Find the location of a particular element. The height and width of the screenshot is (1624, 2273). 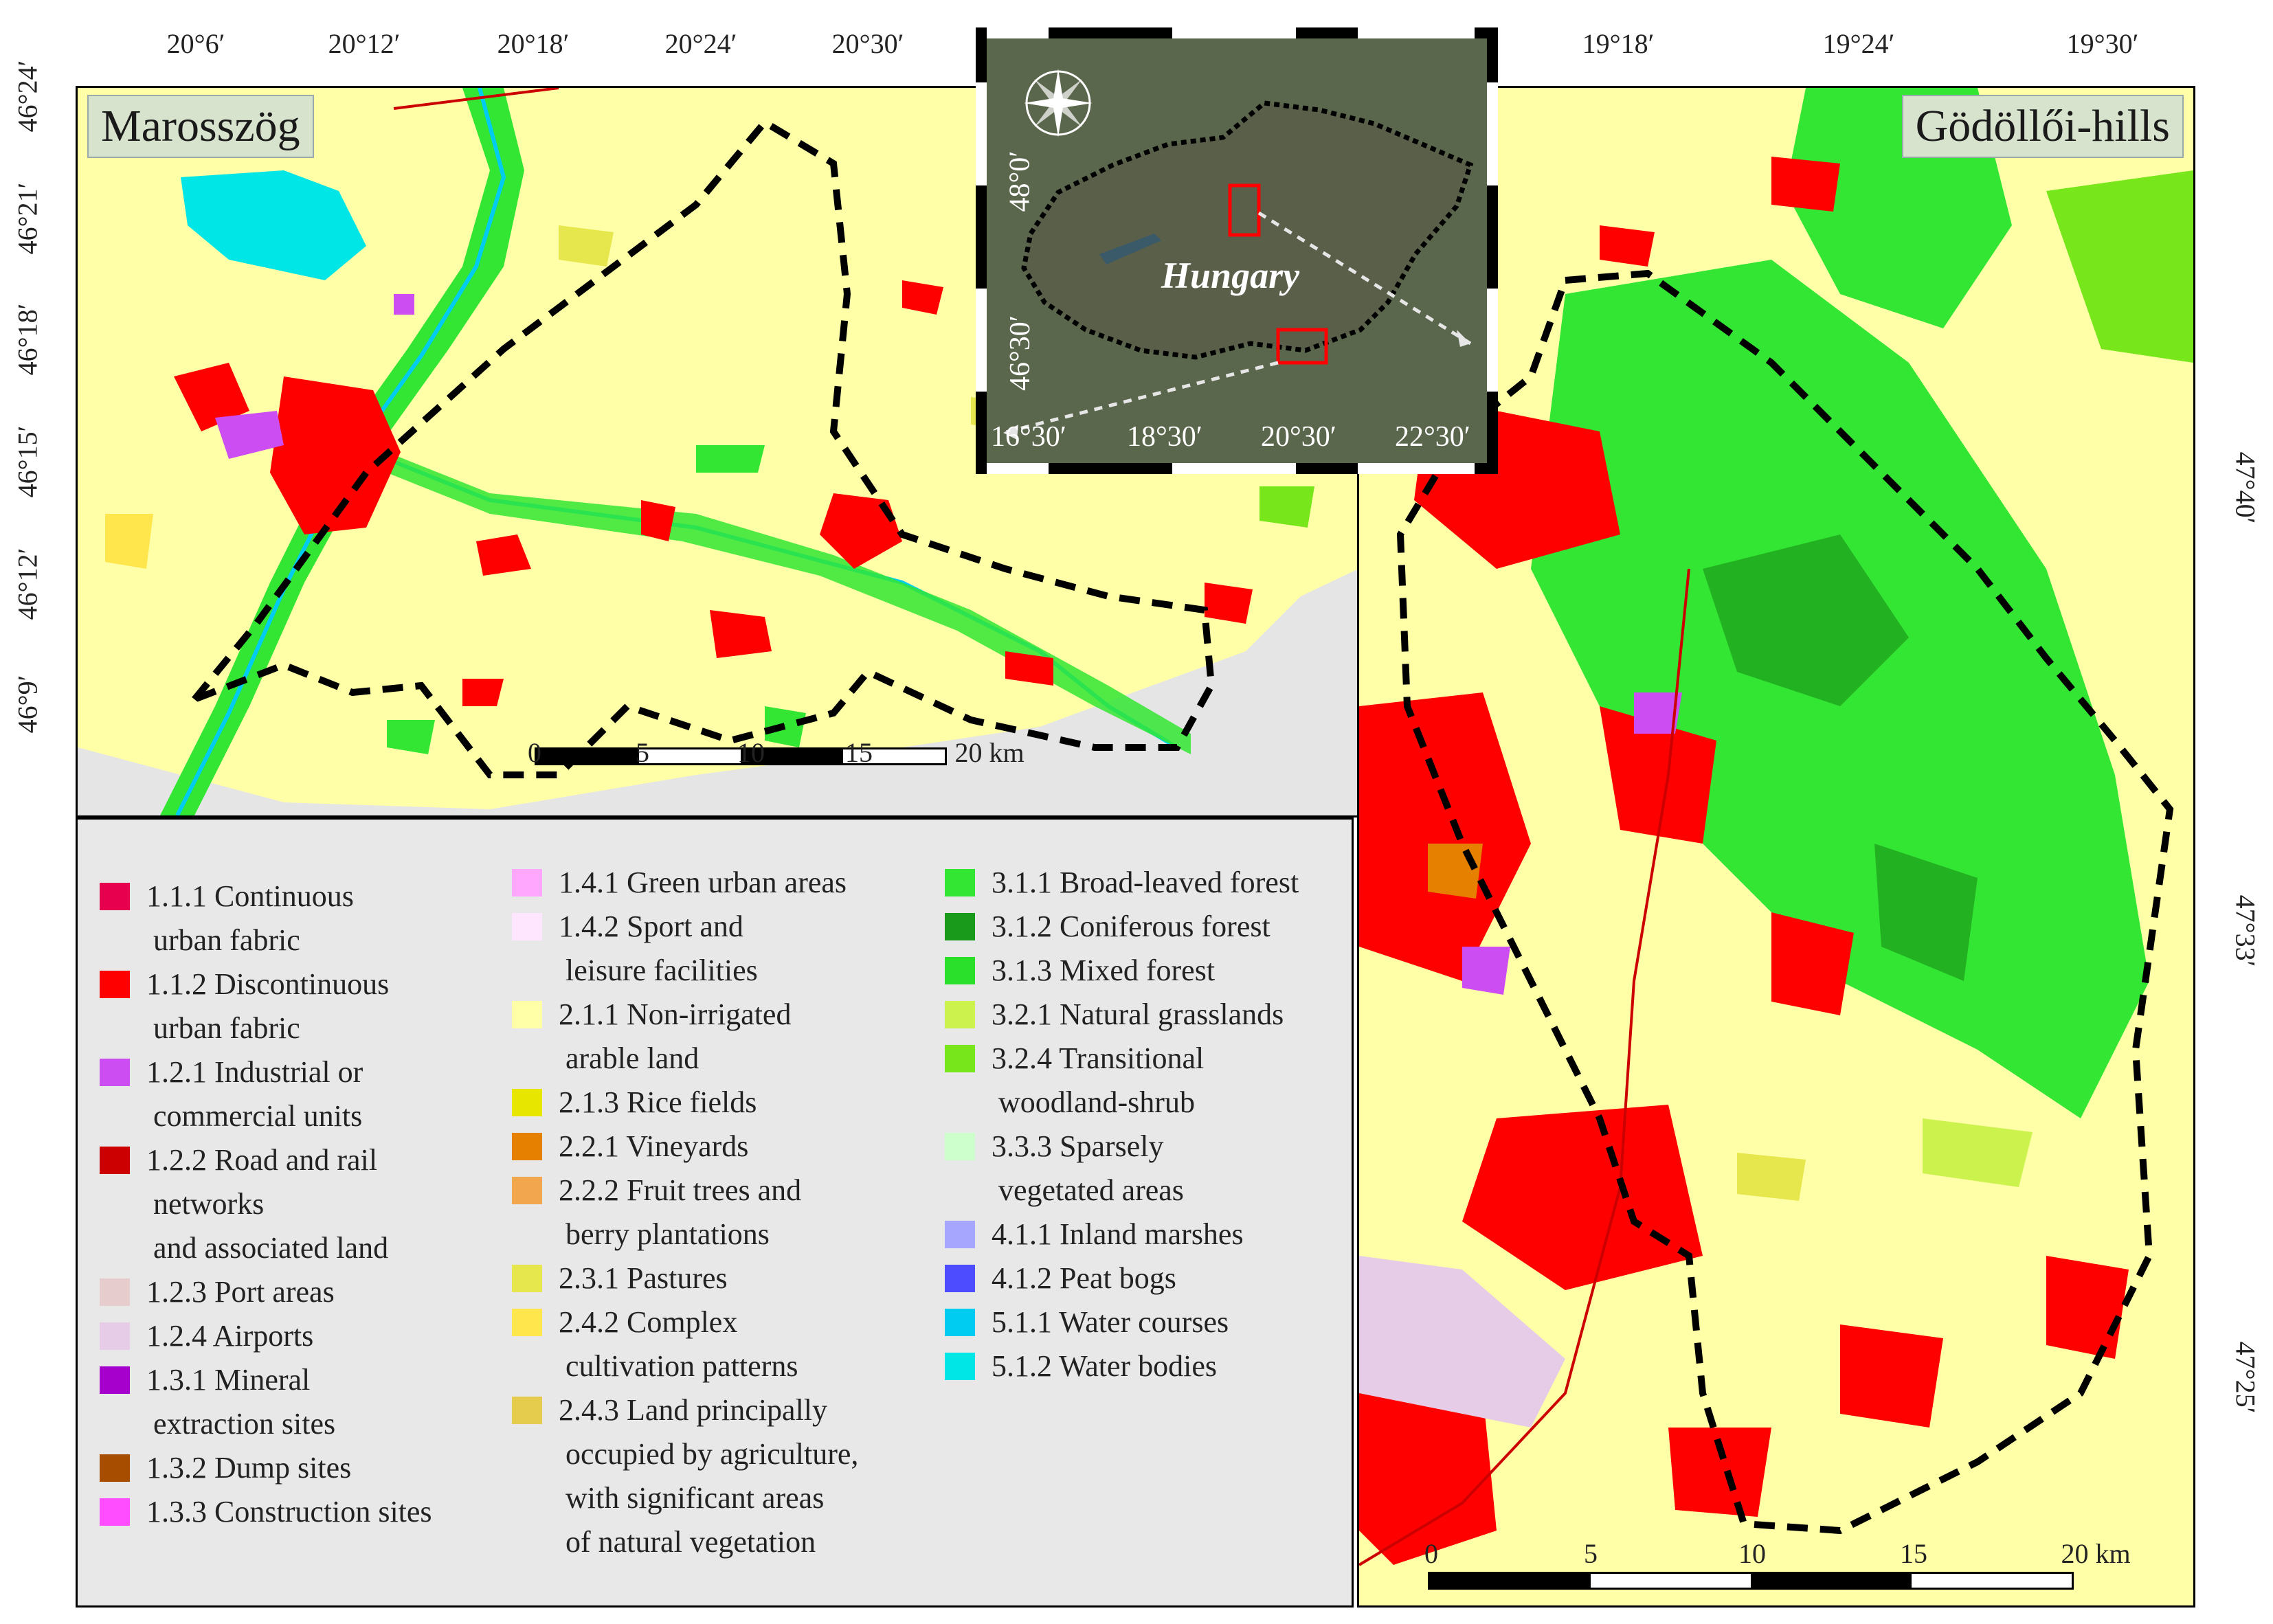

right-scale-label-0: 0 is located at coordinates (1431, 1553).